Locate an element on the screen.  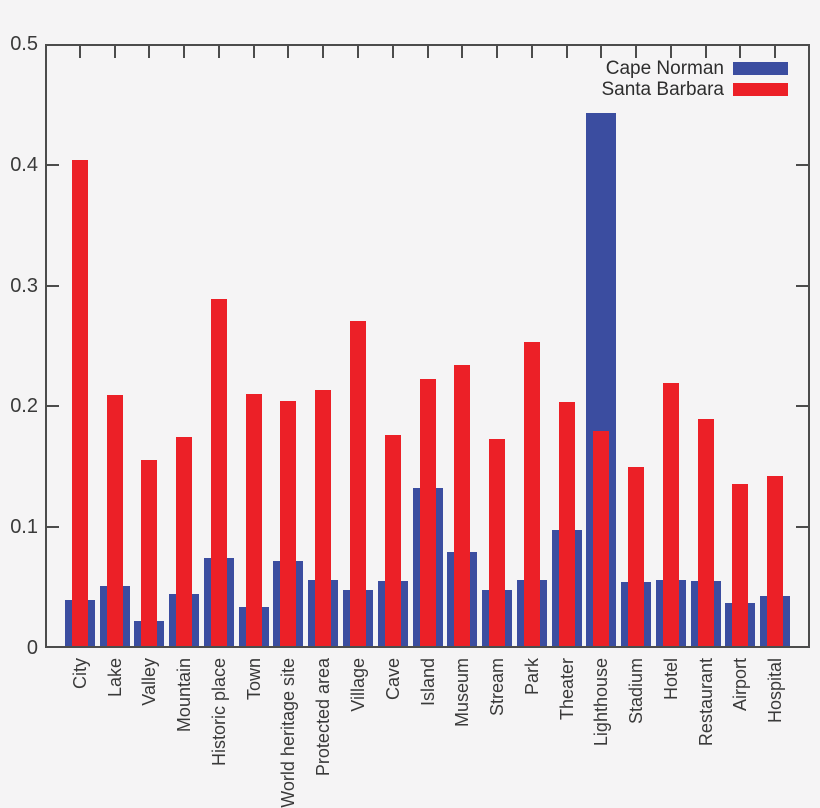
bar-santa-barbara-airport is located at coordinates (740, 565).